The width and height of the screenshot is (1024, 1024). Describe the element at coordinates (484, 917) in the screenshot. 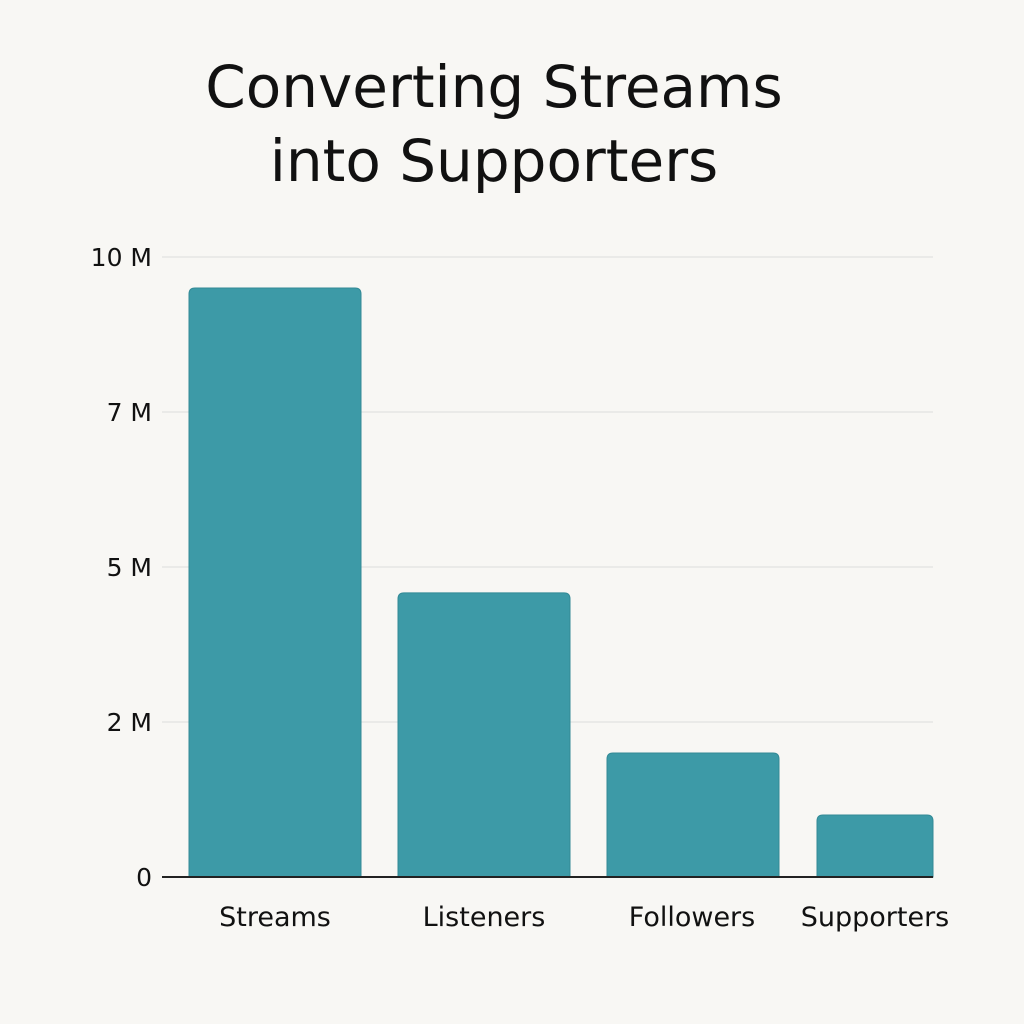

I see `x-tick-label: Listeners` at that location.